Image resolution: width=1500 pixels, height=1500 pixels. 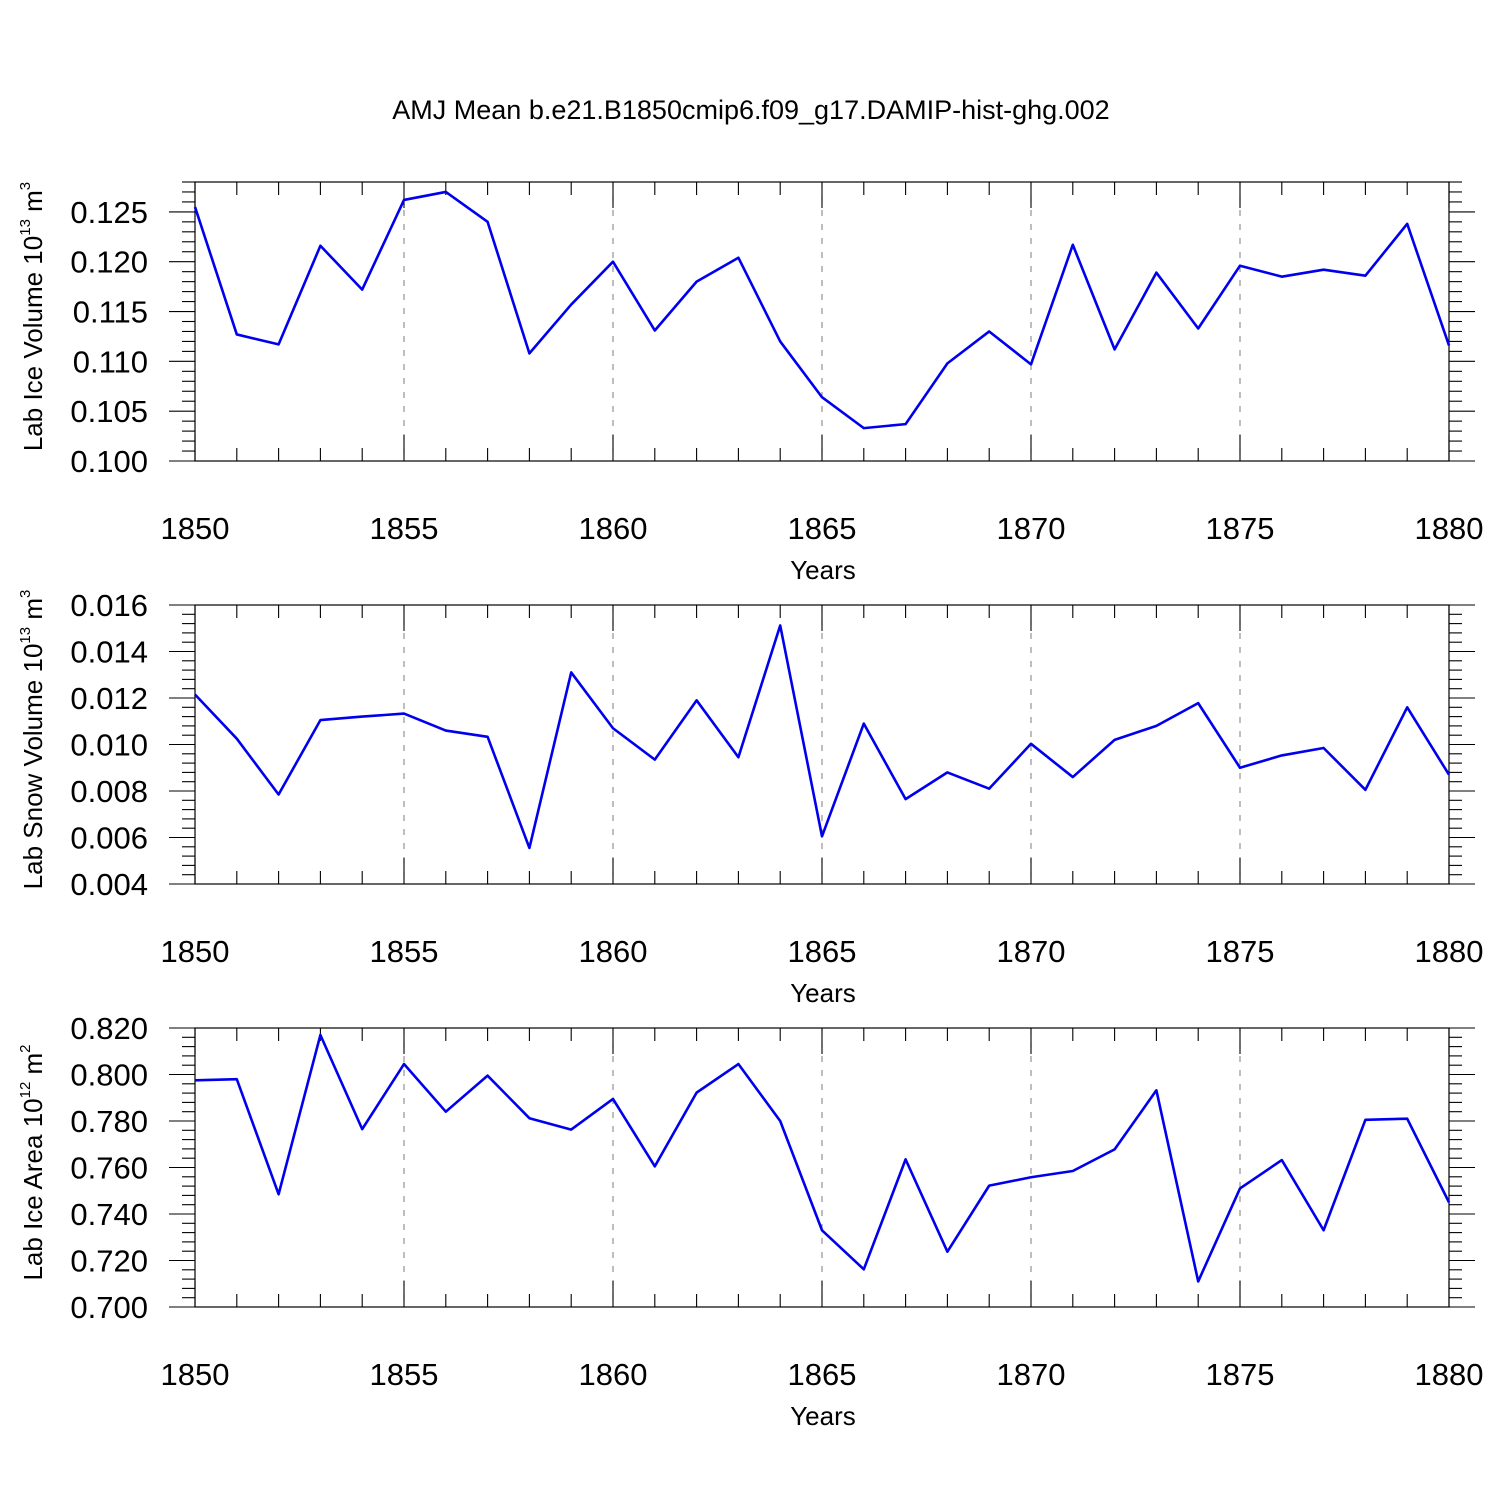 What do you see at coordinates (109, 461) in the screenshot?
I see `y-tick-label: 0.100` at bounding box center [109, 461].